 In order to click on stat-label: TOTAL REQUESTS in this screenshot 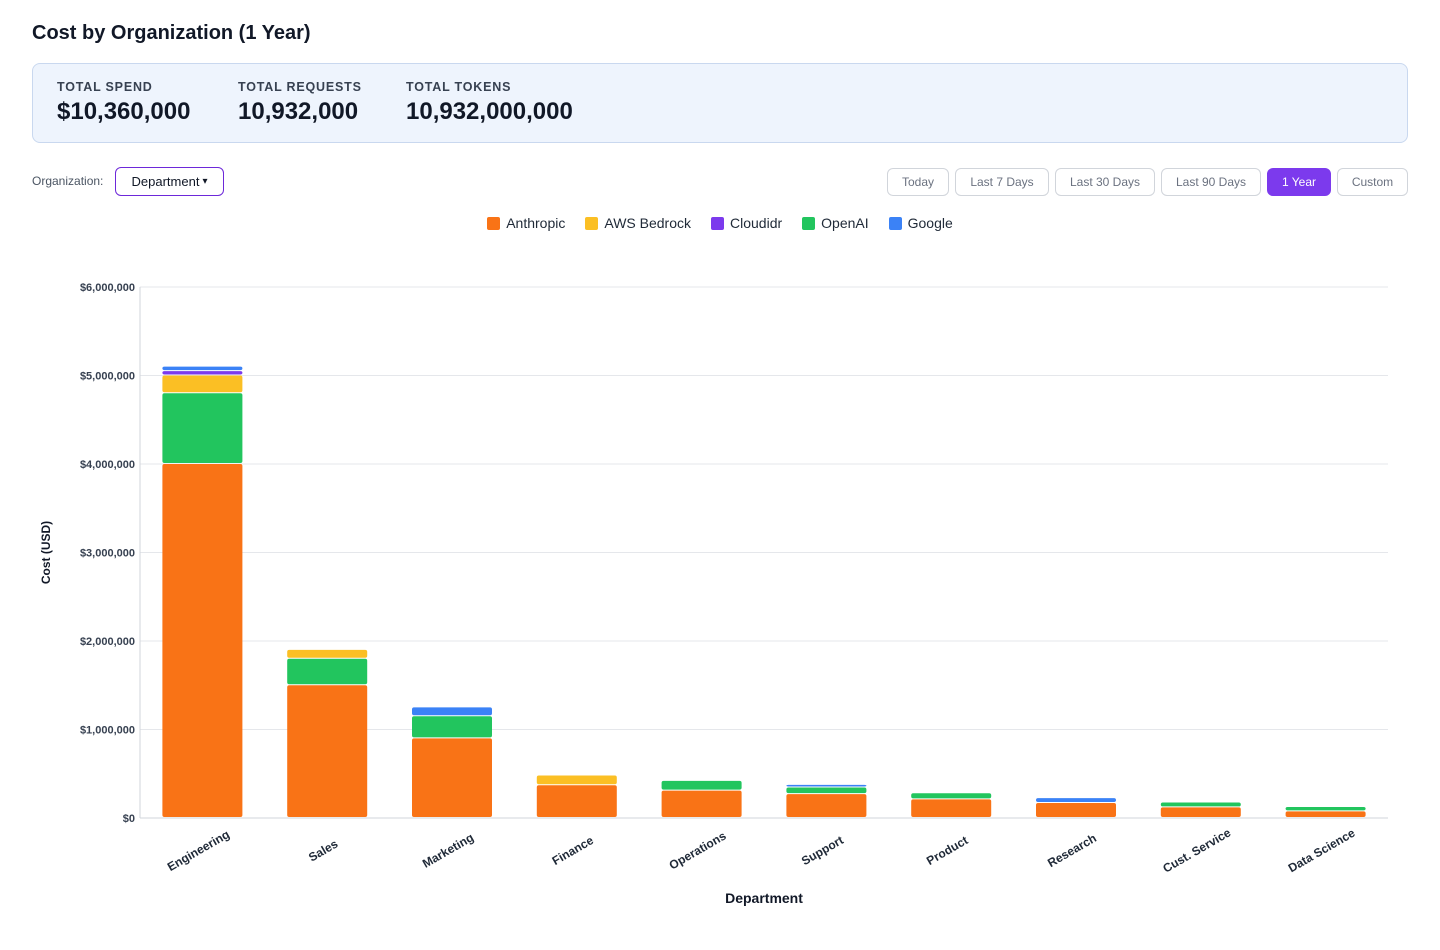, I will do `click(300, 87)`.